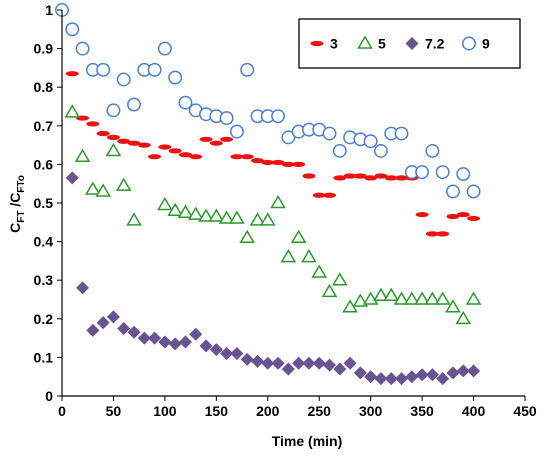 Image resolution: width=550 pixels, height=456 pixels. Describe the element at coordinates (268, 411) in the screenshot. I see `x-tick-label: 200` at that location.